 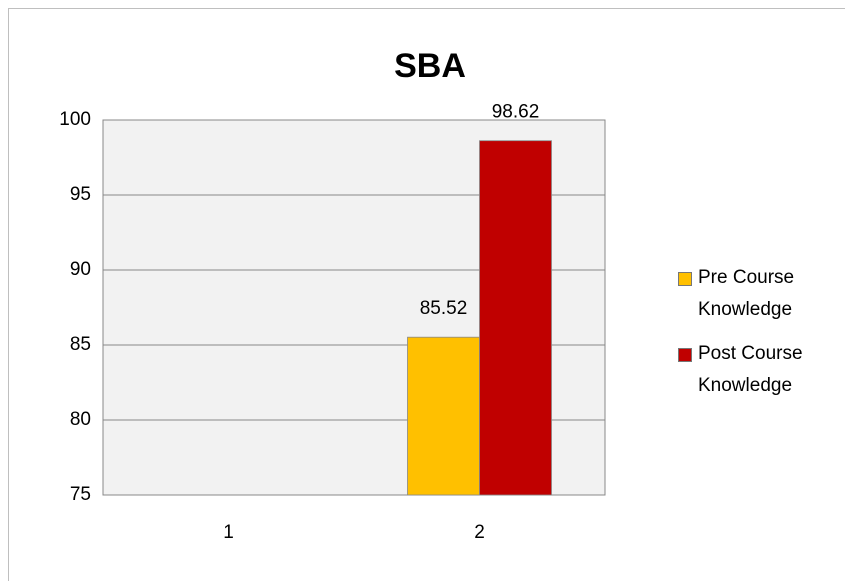 What do you see at coordinates (750, 369) in the screenshot?
I see `legend-label: Post Course Knowledge` at bounding box center [750, 369].